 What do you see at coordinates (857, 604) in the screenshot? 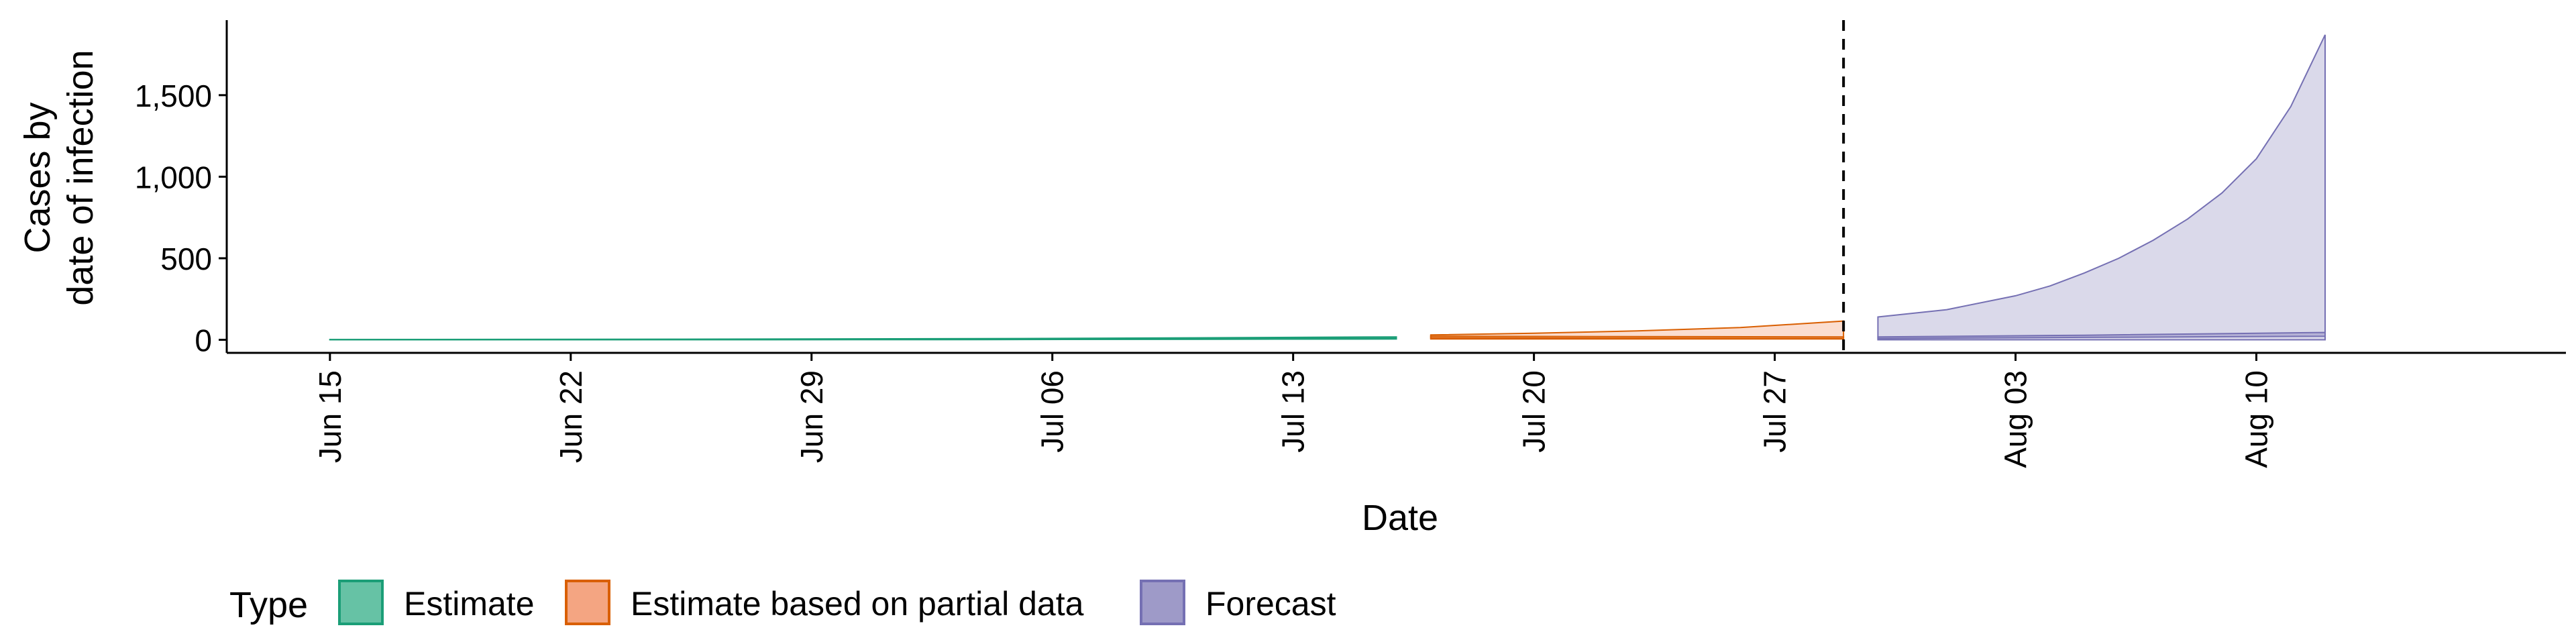
I see `legend-label: Estimate based on partial data` at bounding box center [857, 604].